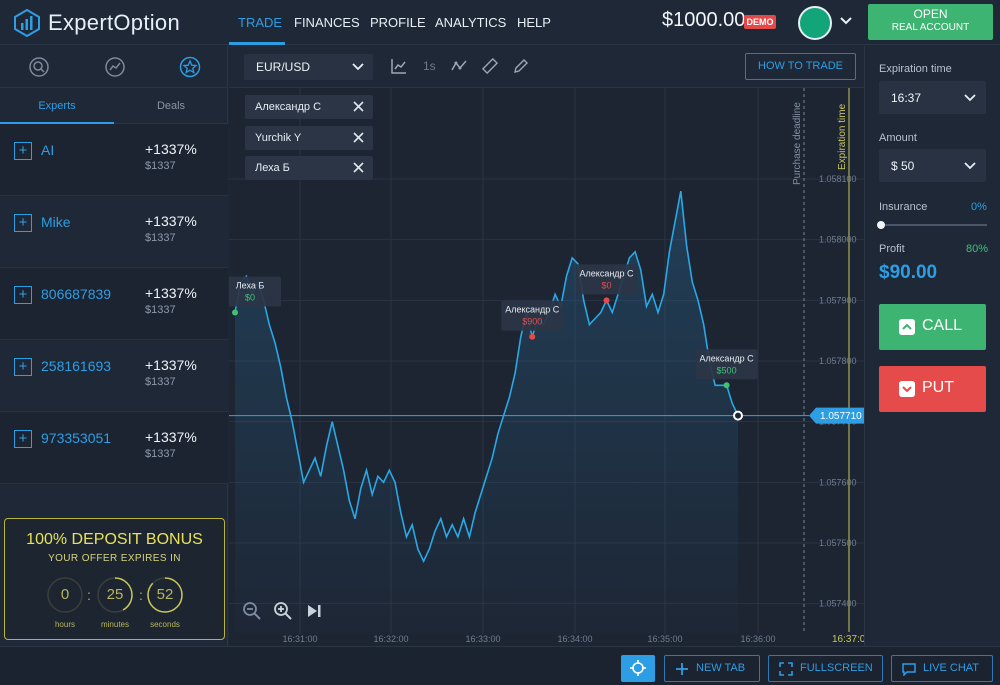 The height and width of the screenshot is (685, 1000). I want to click on logo-icon, so click(27, 23).